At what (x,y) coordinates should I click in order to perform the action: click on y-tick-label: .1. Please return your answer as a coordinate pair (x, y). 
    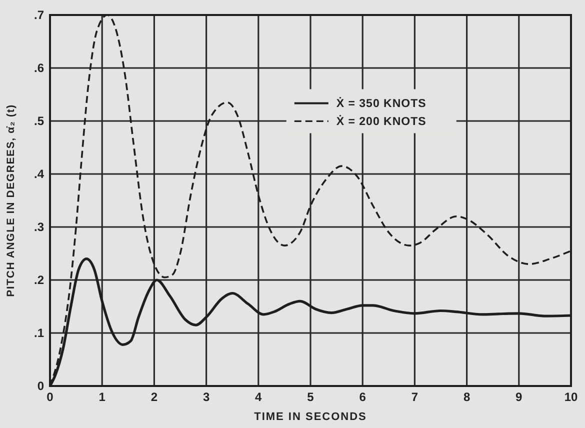
    Looking at the image, I should click on (39, 333).